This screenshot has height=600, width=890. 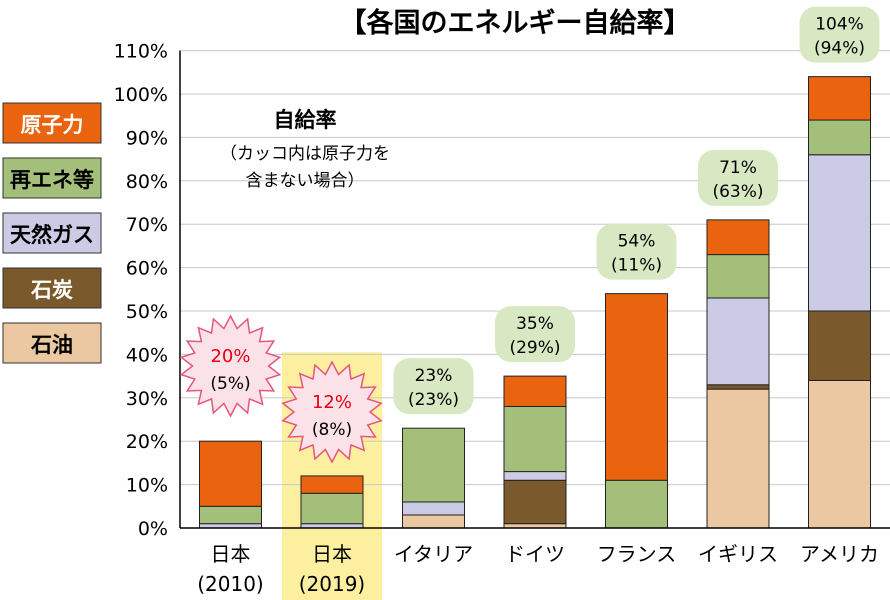 What do you see at coordinates (147, 138) in the screenshot?
I see `y-tick-label: 90%` at bounding box center [147, 138].